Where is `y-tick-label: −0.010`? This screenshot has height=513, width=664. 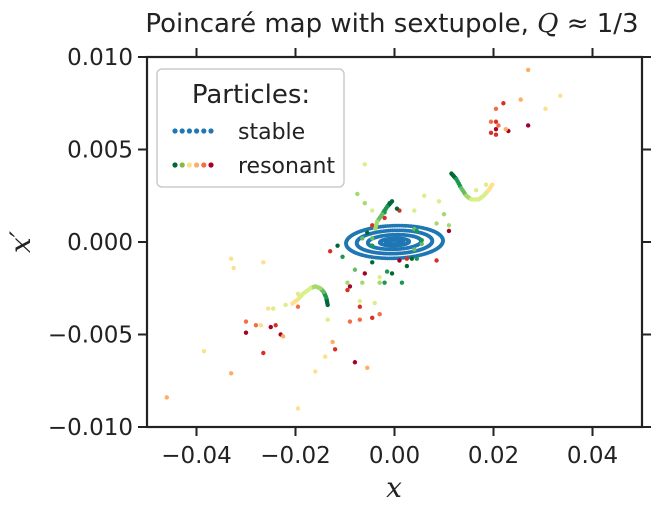 y-tick-label: −0.010 is located at coordinates (90, 428).